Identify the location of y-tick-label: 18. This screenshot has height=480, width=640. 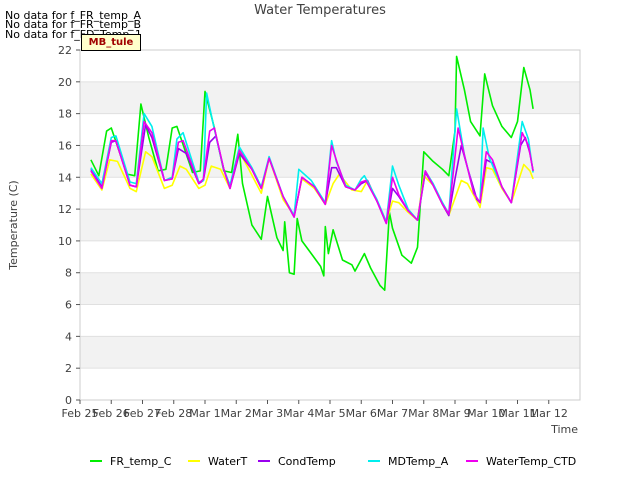
(65, 114).